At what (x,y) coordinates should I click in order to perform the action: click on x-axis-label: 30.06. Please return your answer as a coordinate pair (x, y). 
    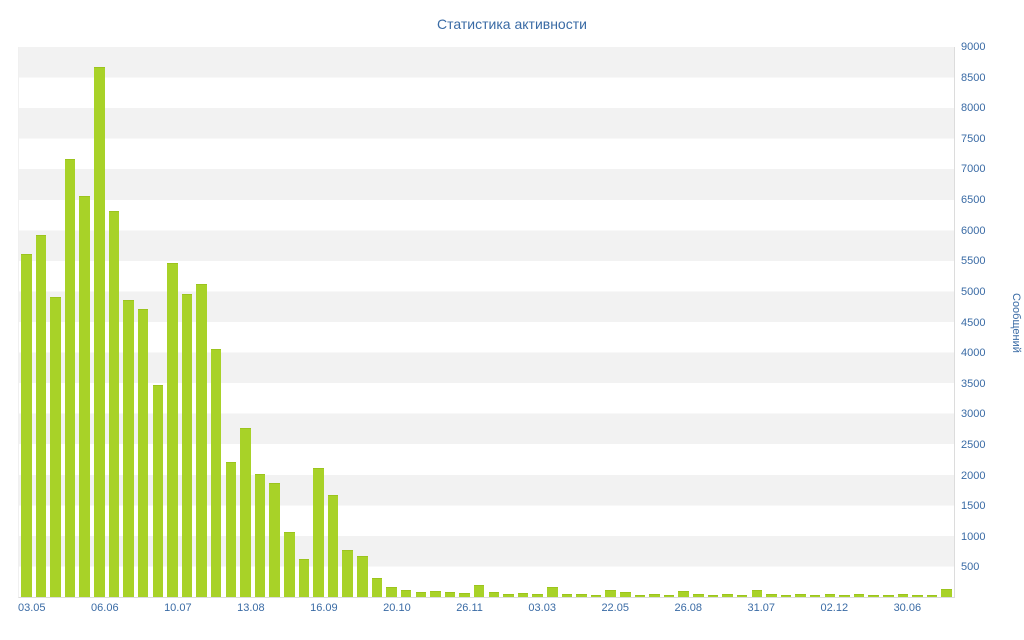
    Looking at the image, I should click on (907, 608).